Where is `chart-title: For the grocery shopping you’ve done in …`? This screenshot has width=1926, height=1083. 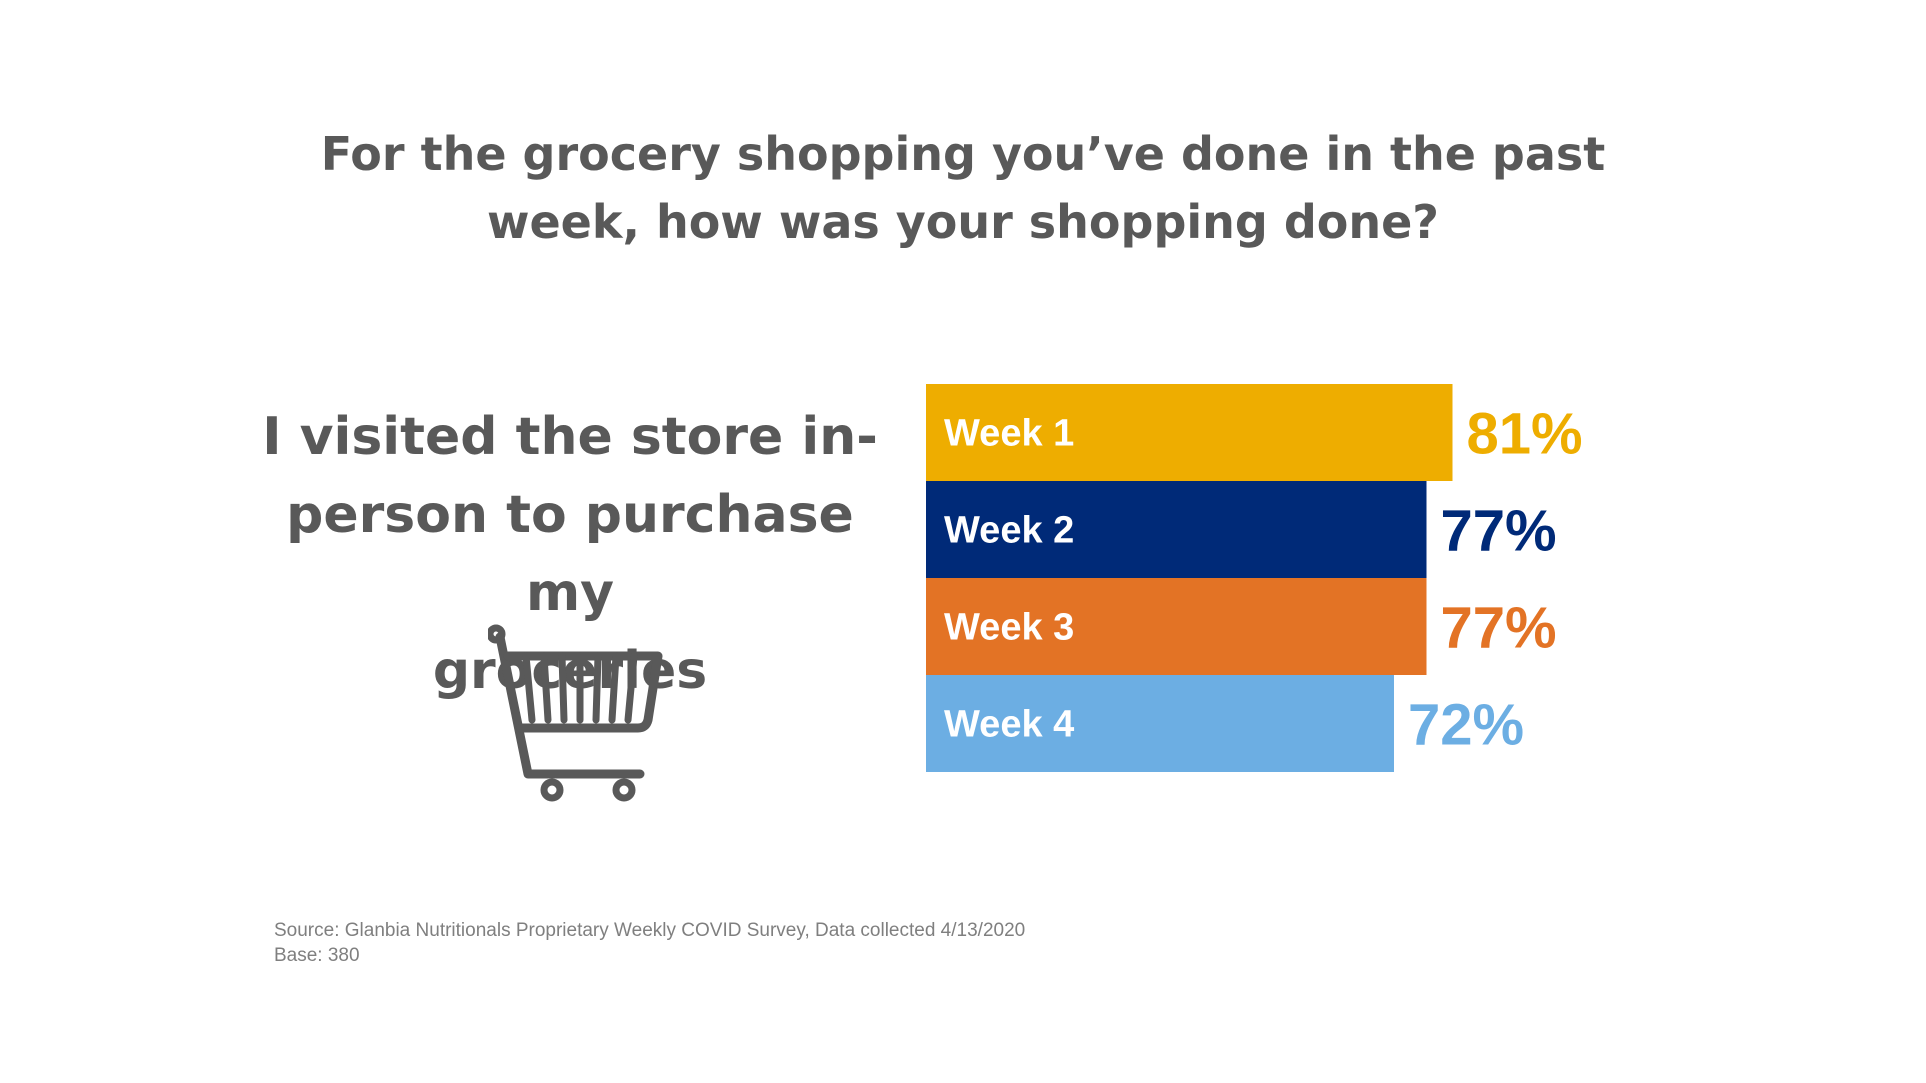 chart-title: For the grocery shopping you’ve done in … is located at coordinates (963, 188).